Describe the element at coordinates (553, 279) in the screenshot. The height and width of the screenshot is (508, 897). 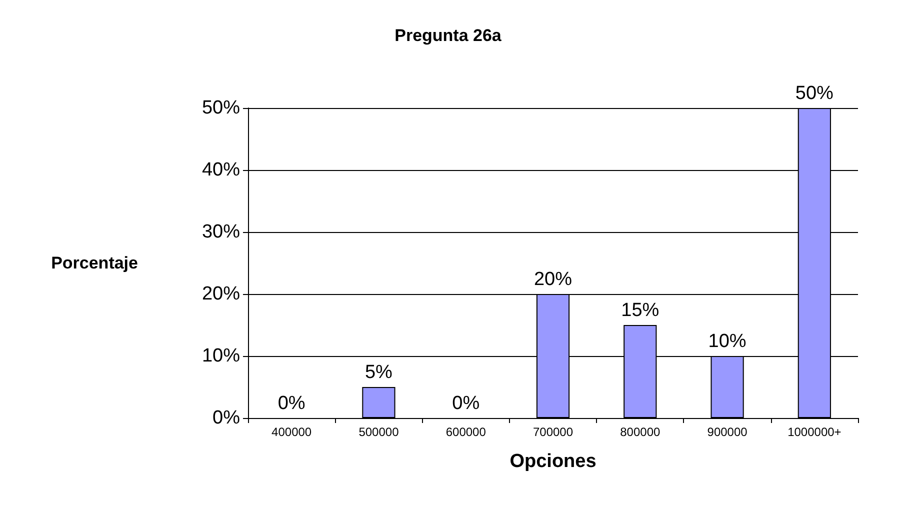
I see `data-label: 20%` at that location.